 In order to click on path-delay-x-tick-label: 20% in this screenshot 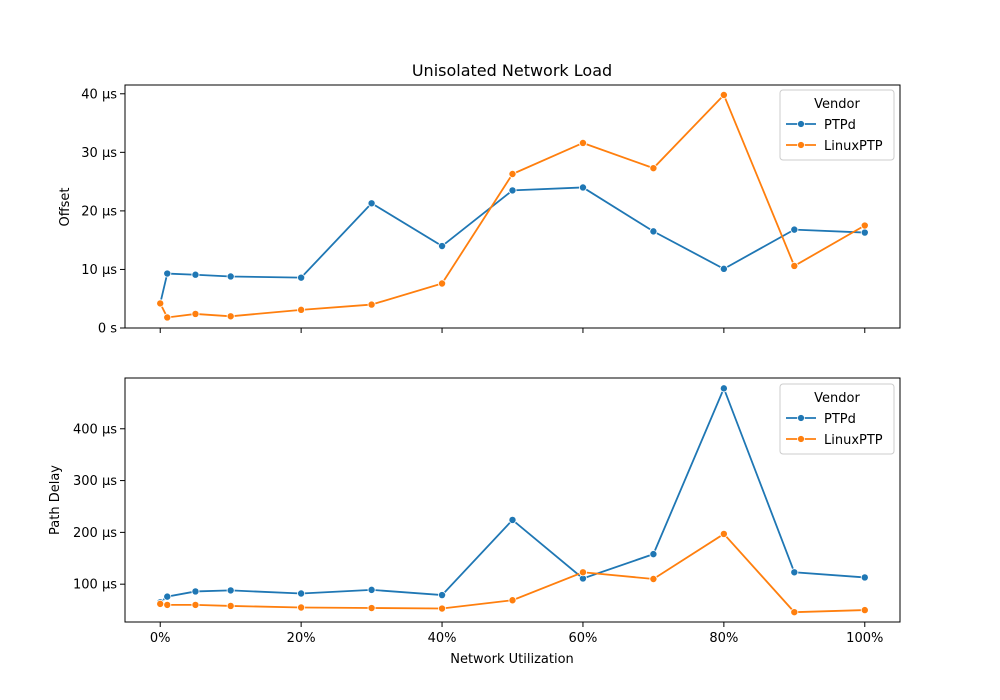, I will do `click(301, 638)`.